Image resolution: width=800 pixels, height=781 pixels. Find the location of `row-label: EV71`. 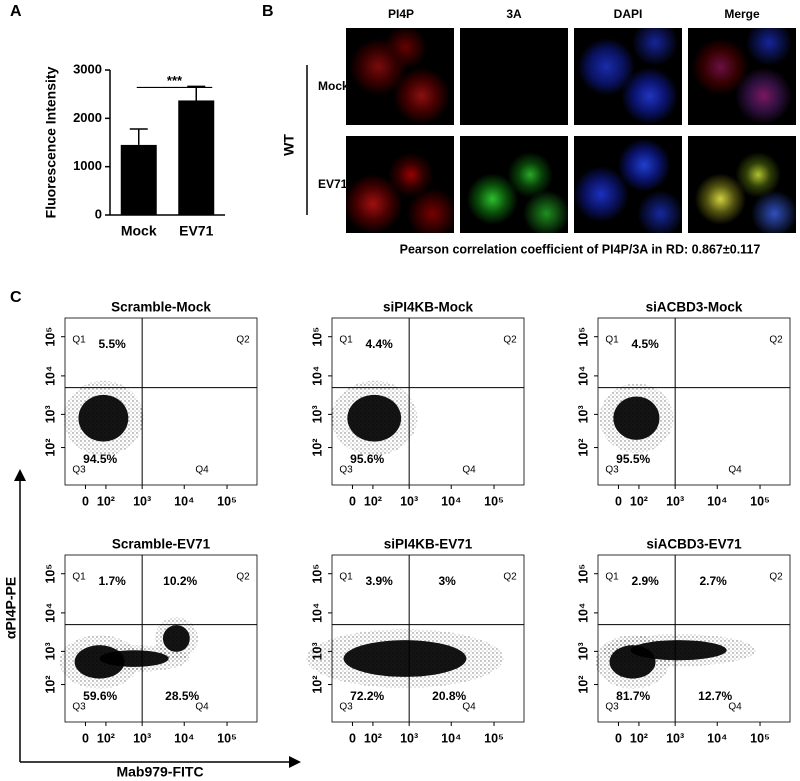

row-label: EV71 is located at coordinates (333, 184).